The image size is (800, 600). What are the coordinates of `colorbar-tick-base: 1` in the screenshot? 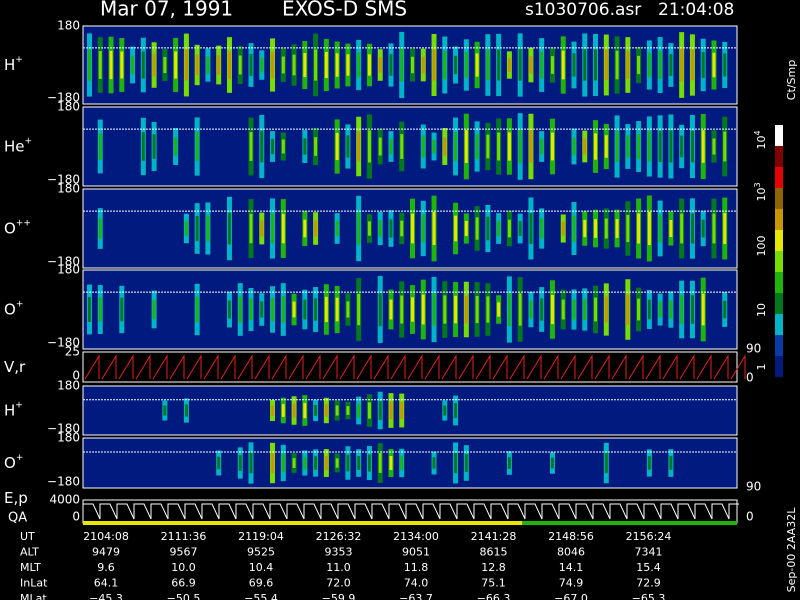 It's located at (761, 367).